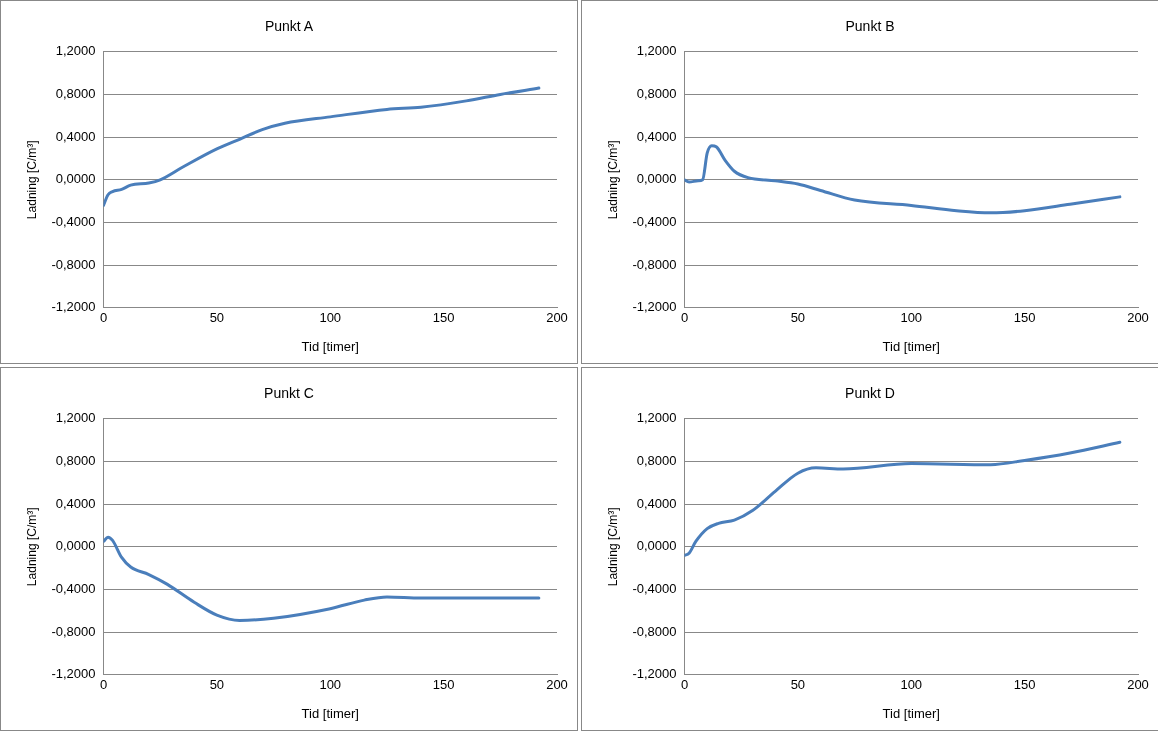 Image resolution: width=1158 pixels, height=733 pixels. Describe the element at coordinates (289, 26) in the screenshot. I see `chart-title: Punkt A` at that location.